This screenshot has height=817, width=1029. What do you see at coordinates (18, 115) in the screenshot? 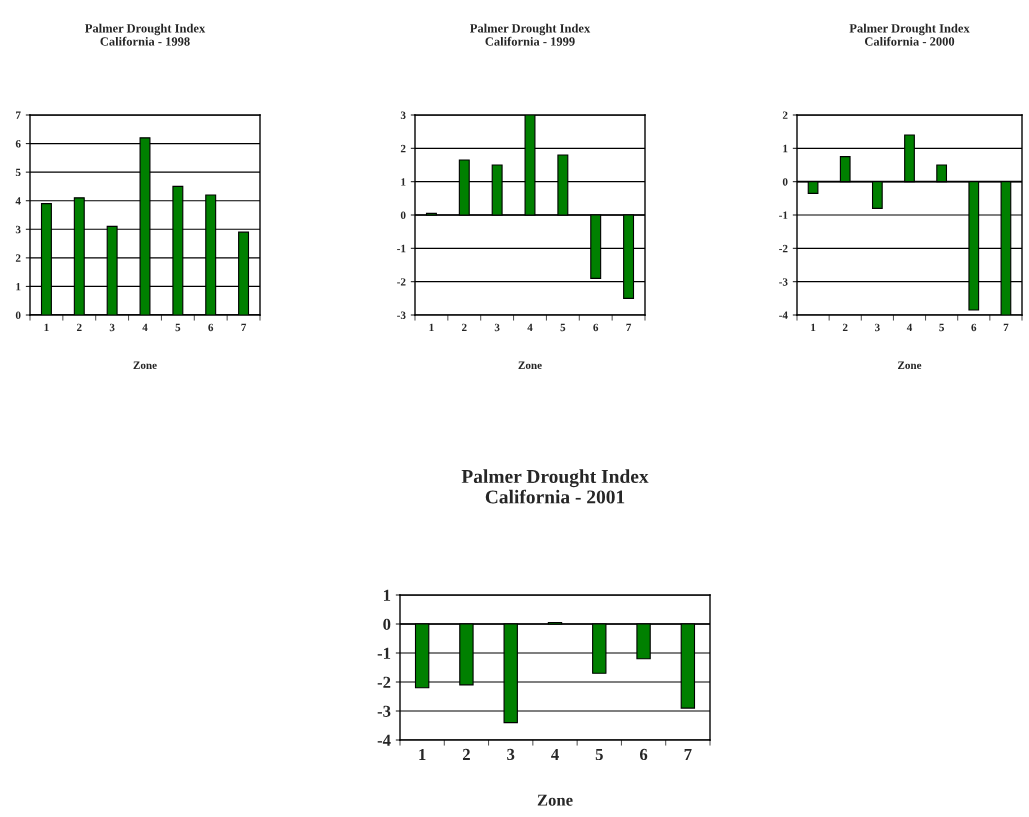
I see `y-tick-label: 7` at bounding box center [18, 115].